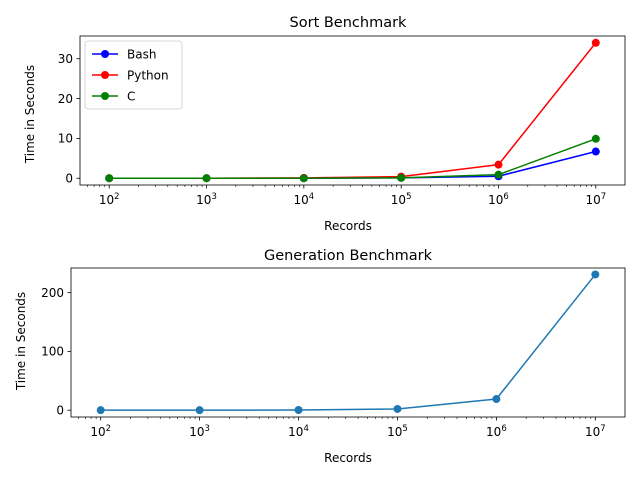 This screenshot has width=640, height=480. I want to click on legend-item: Bash, so click(124, 54).